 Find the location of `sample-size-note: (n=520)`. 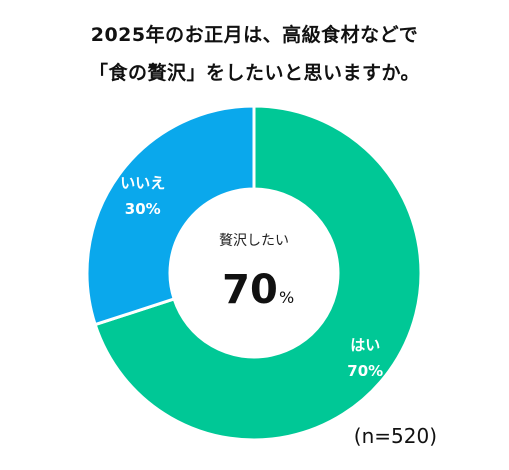

sample-size-note: (n=520) is located at coordinates (395, 436).